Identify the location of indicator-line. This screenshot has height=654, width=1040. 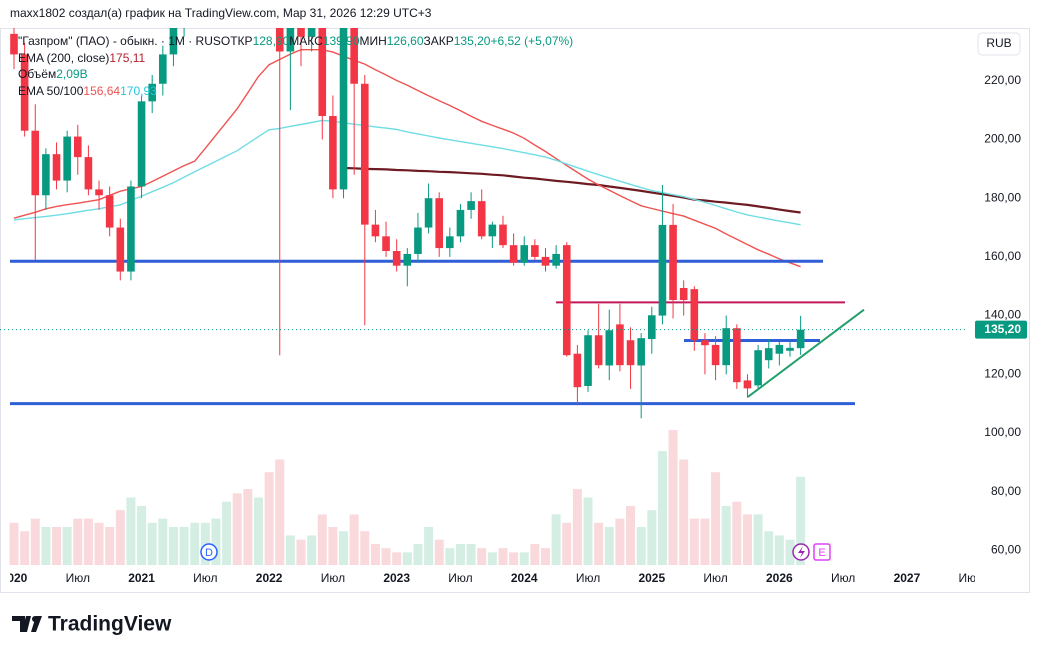
(407, 172).